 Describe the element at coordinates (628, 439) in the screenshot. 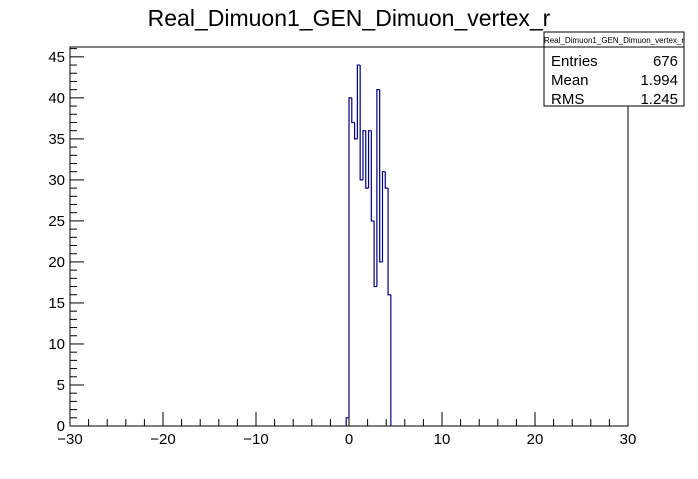

I see `x-tick-label: 30` at that location.